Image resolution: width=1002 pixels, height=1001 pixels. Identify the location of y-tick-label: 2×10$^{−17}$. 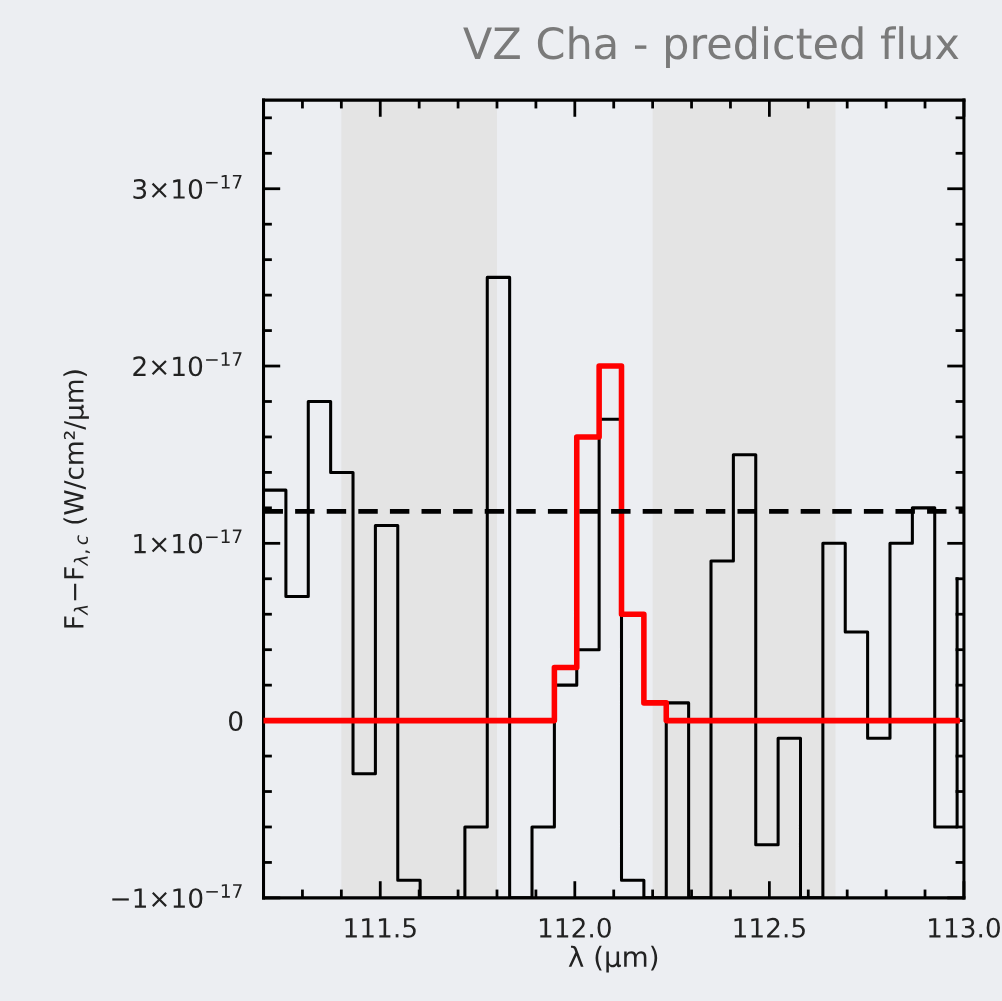
(187, 364).